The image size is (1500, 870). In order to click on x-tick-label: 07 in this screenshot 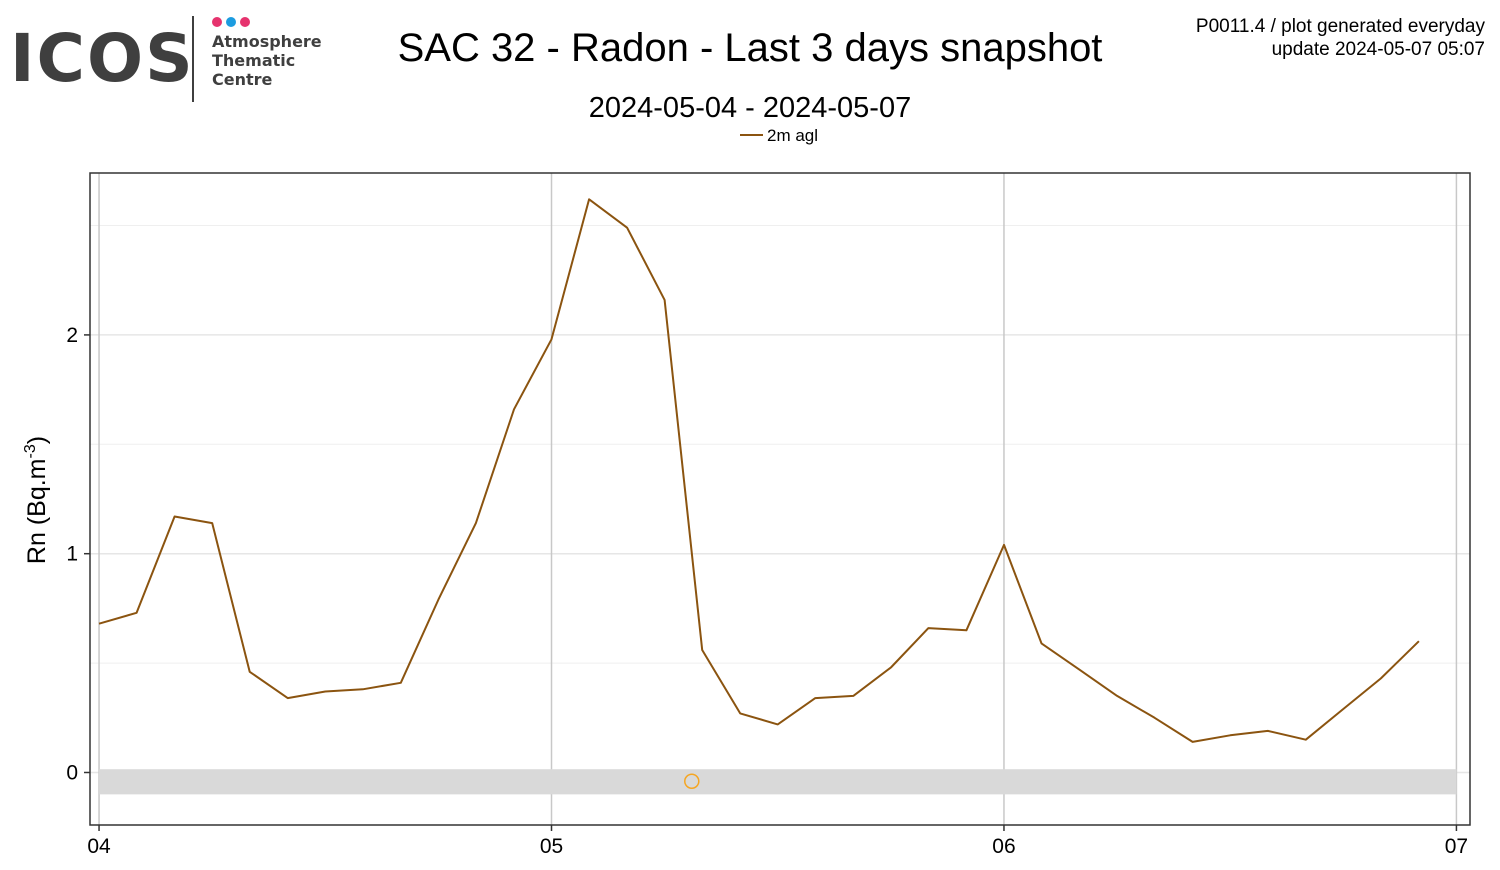, I will do `click(1456, 846)`.